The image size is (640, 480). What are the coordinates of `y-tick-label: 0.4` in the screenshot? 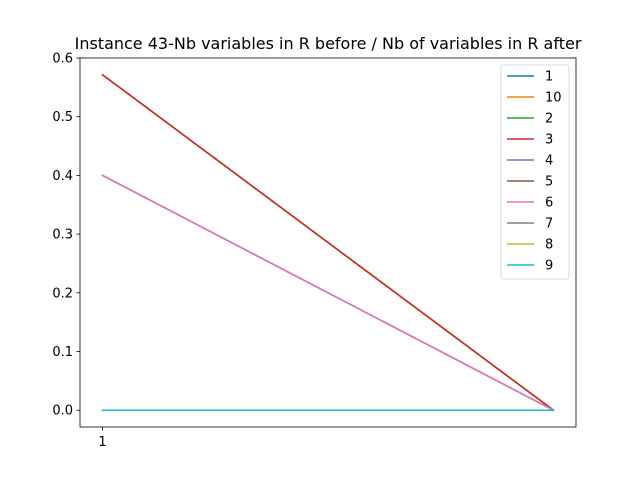 It's located at (62, 176).